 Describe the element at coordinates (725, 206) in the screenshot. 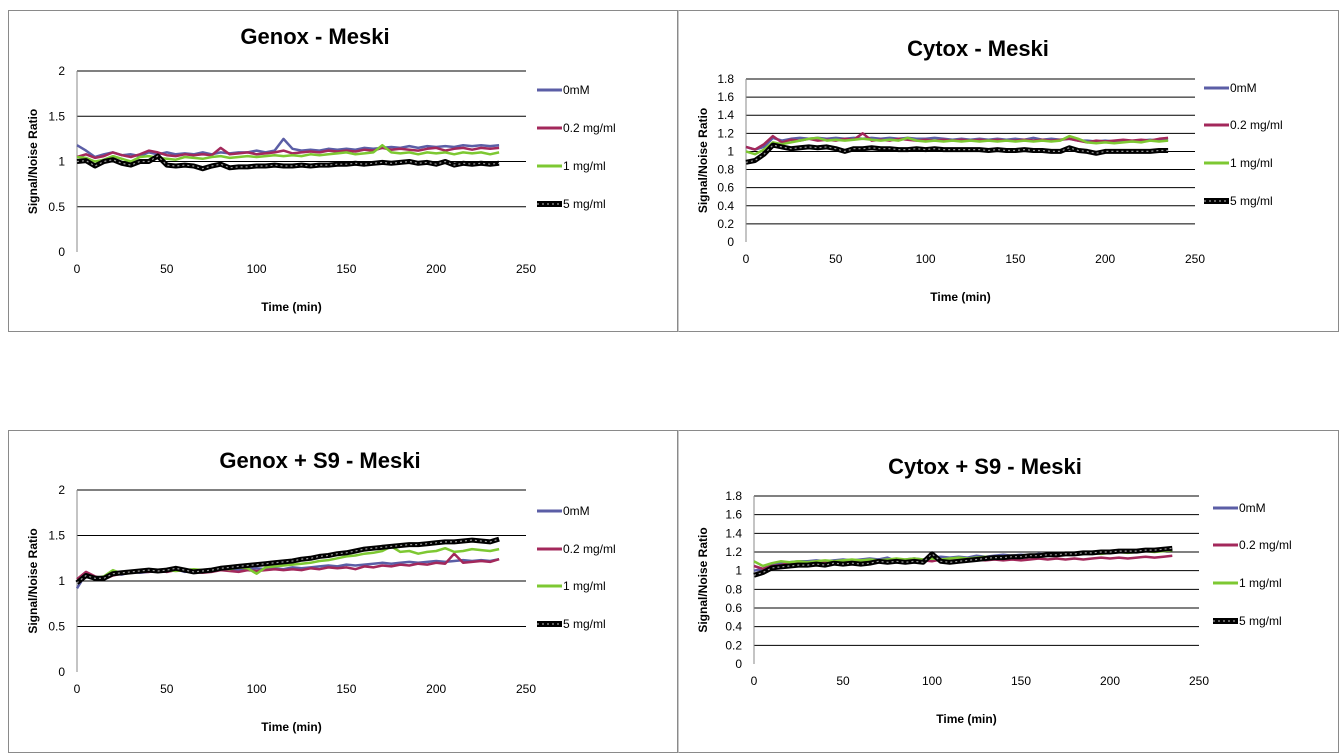

I see `y-tick-label: 0.4` at that location.